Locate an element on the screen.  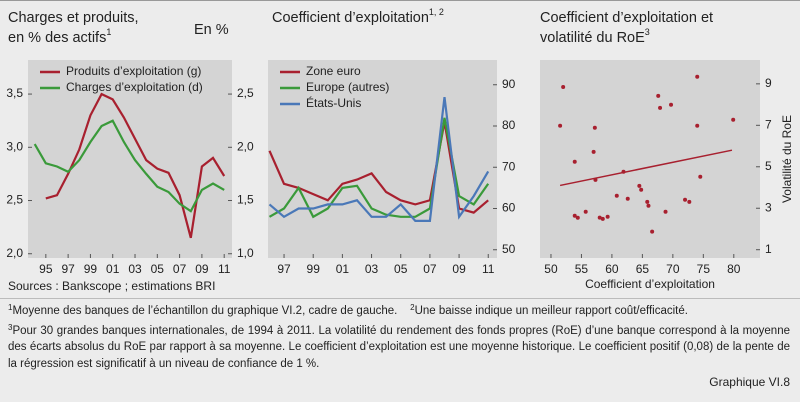
x-tick-label: 65 is located at coordinates (643, 269).